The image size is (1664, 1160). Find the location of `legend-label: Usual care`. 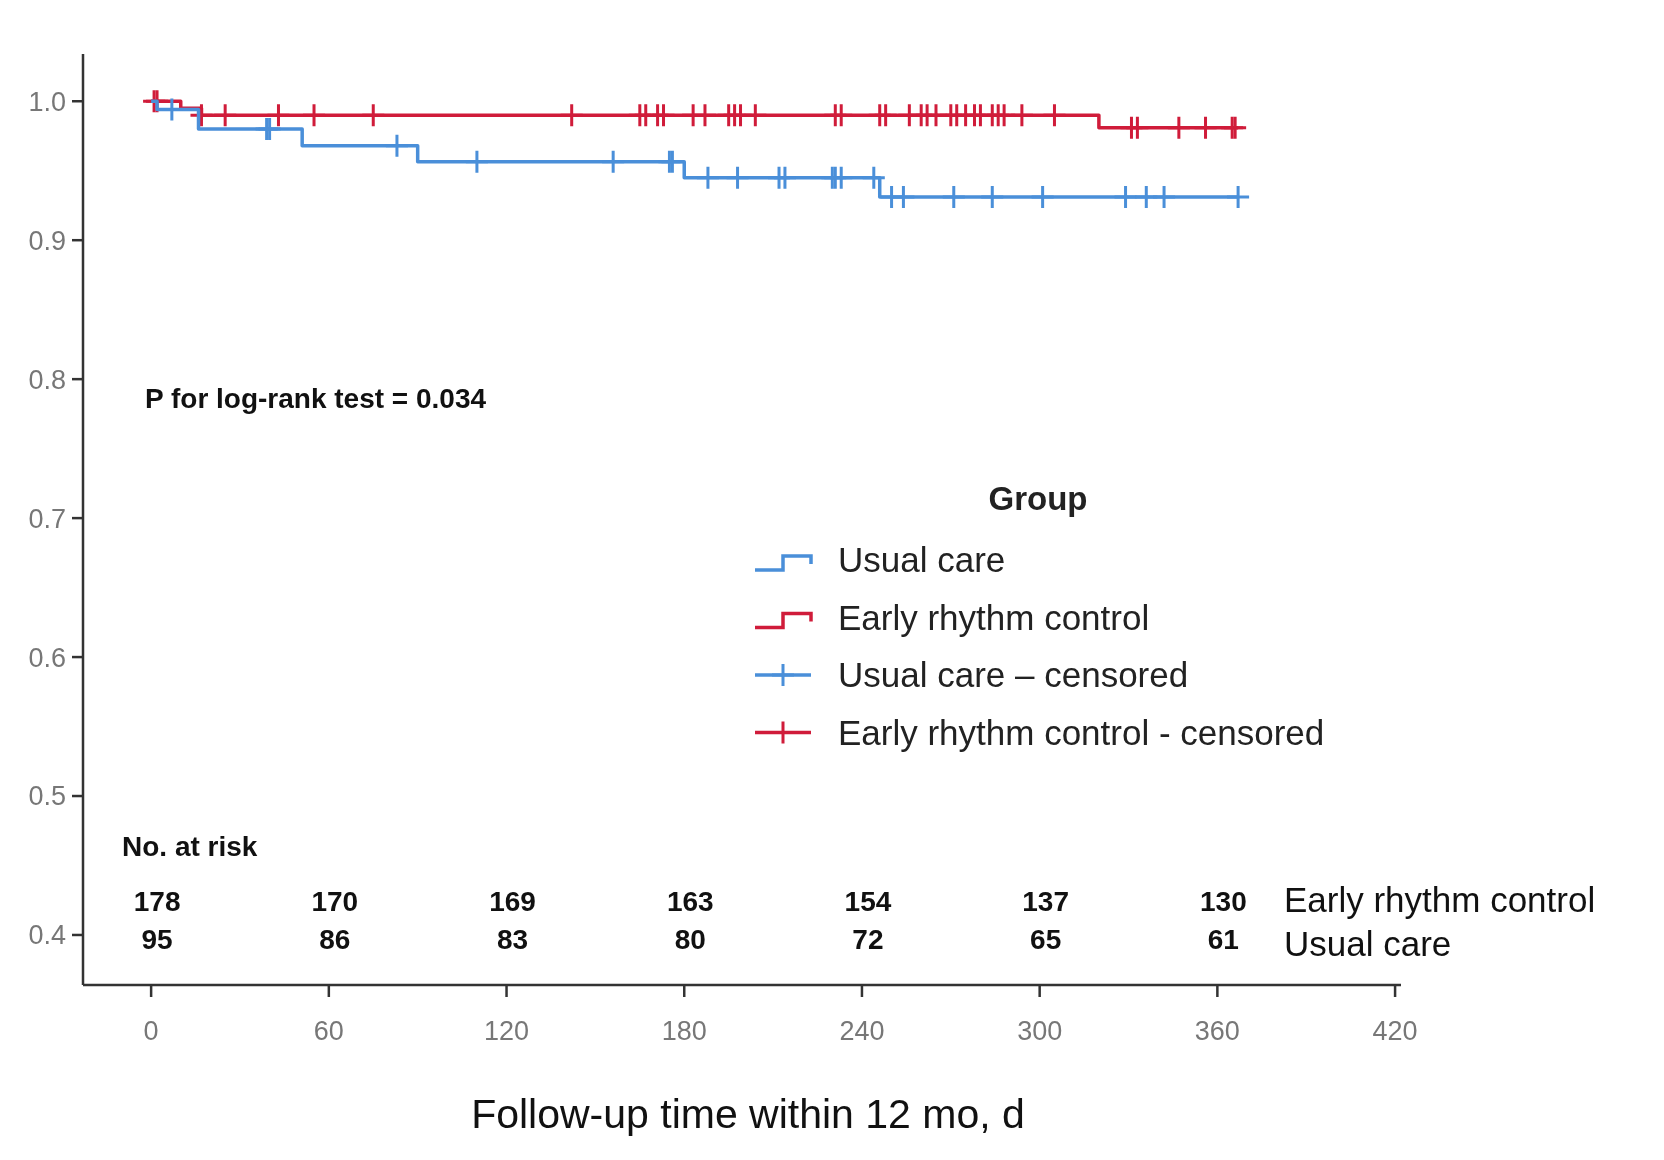

legend-label: Usual care is located at coordinates (922, 560).